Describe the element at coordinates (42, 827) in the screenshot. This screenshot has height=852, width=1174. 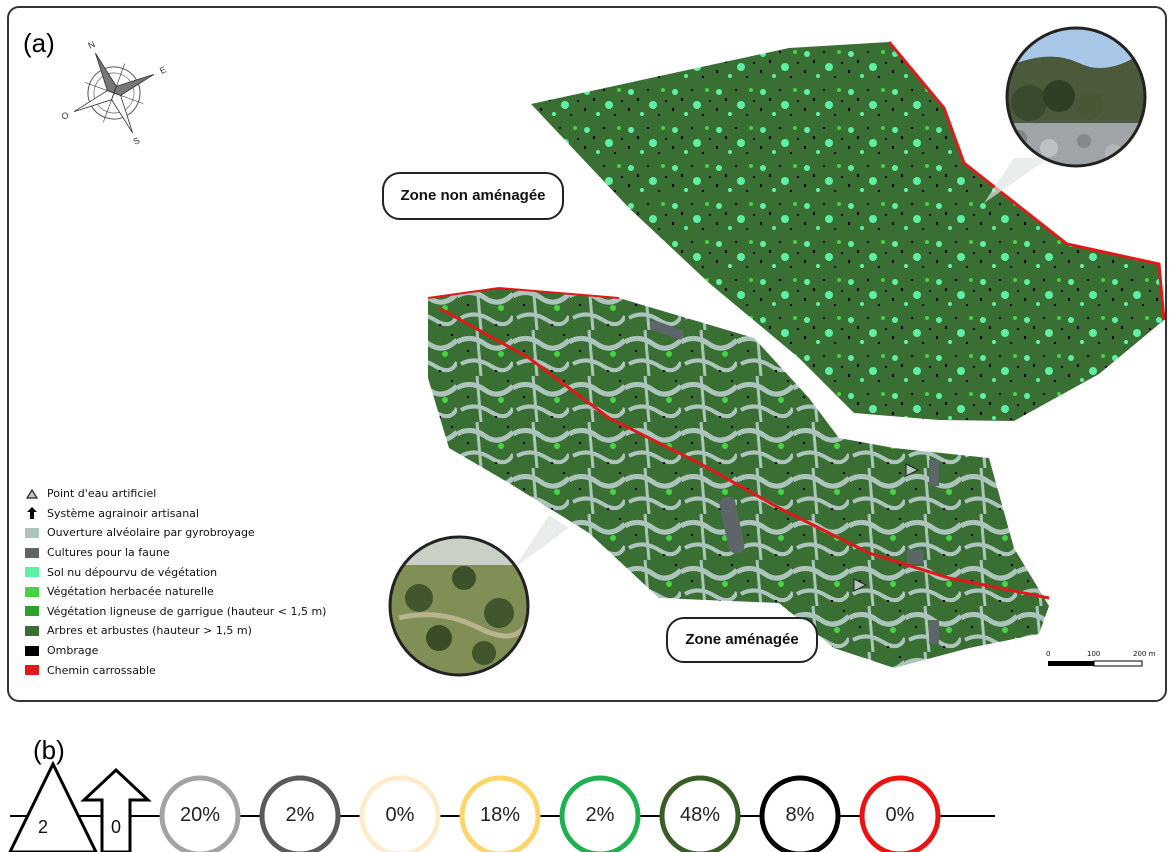
I see `triangle-value: 2` at that location.